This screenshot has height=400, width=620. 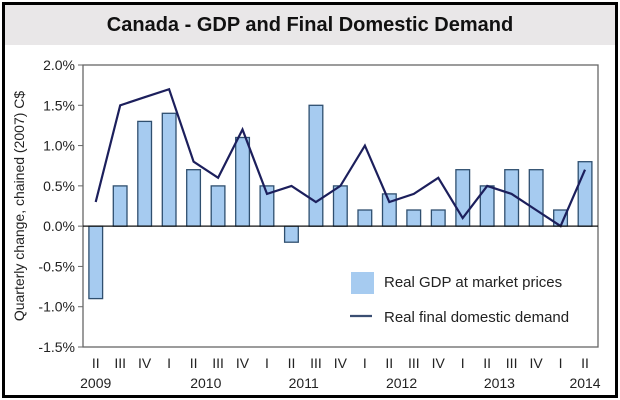 I want to click on x-year-label: 2010, so click(x=205, y=383).